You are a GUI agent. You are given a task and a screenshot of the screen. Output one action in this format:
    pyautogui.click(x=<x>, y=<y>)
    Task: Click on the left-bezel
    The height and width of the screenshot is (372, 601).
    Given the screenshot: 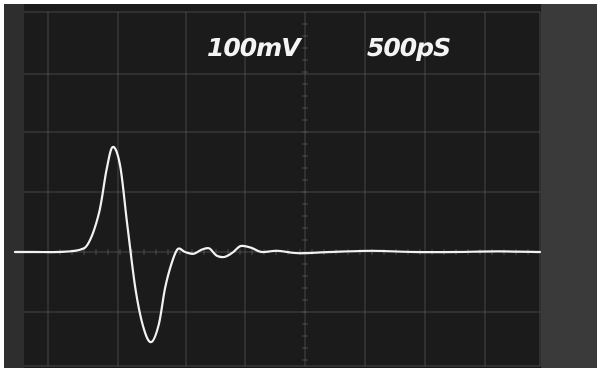 What is the action you would take?
    pyautogui.click(x=14, y=186)
    